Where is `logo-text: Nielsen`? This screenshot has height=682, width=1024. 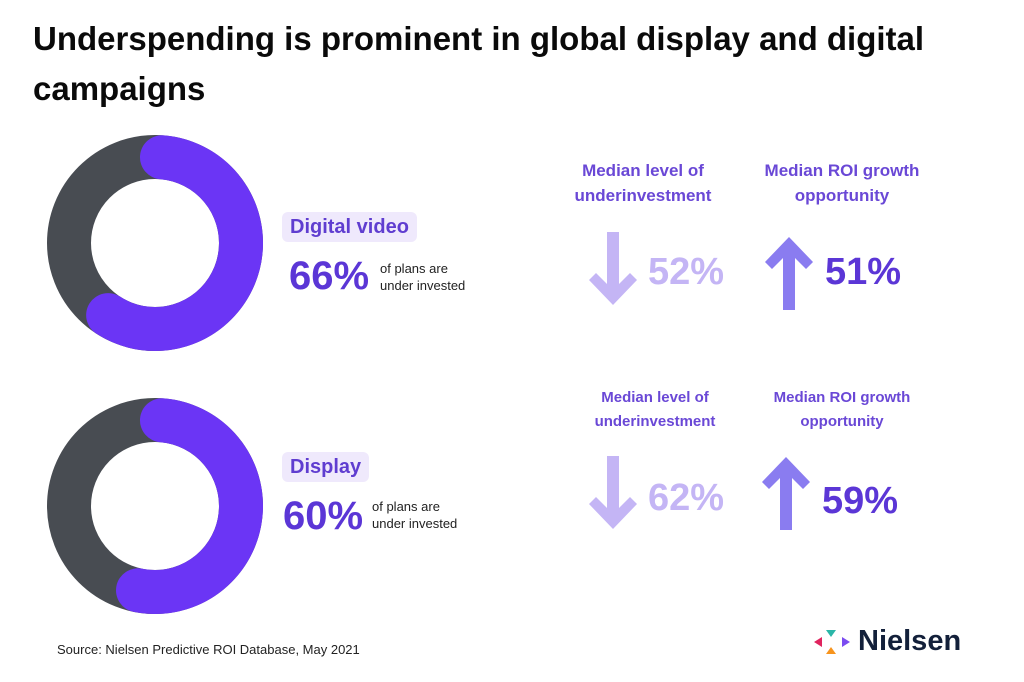
logo-text: Nielsen is located at coordinates (910, 641).